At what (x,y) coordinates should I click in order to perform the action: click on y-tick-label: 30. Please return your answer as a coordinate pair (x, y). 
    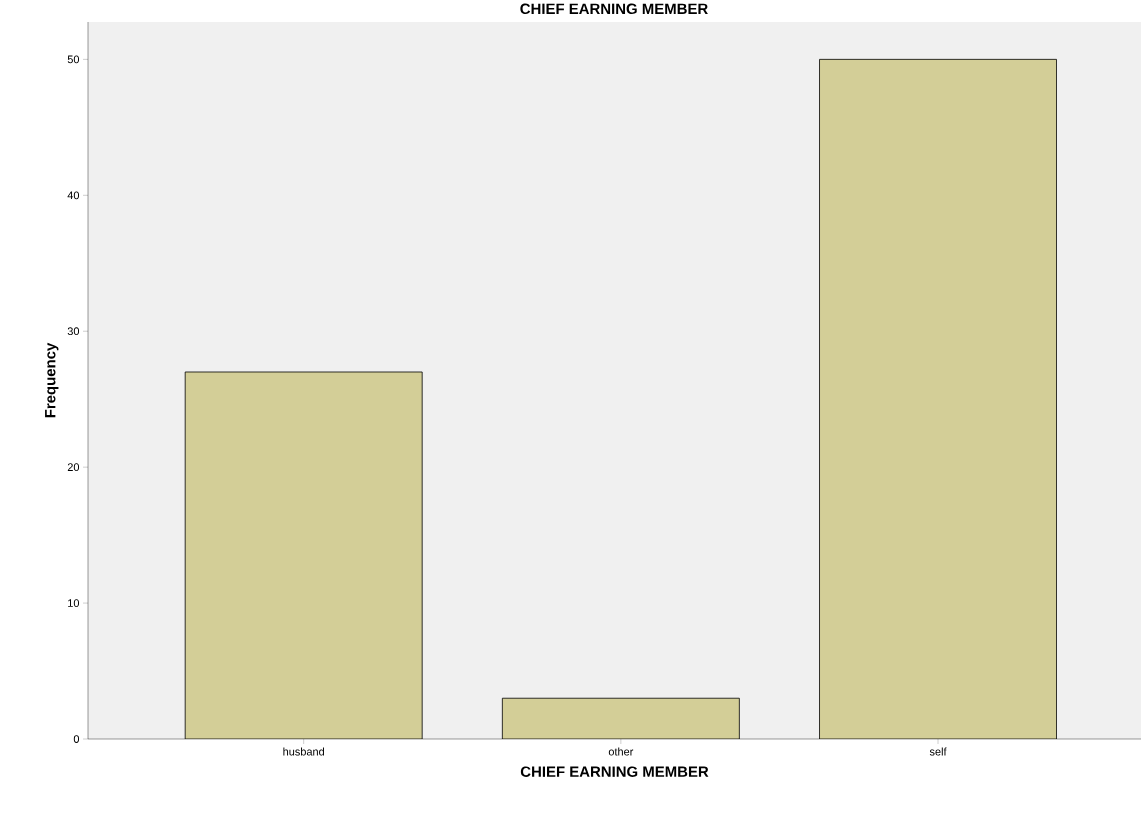
    Looking at the image, I should click on (73, 331).